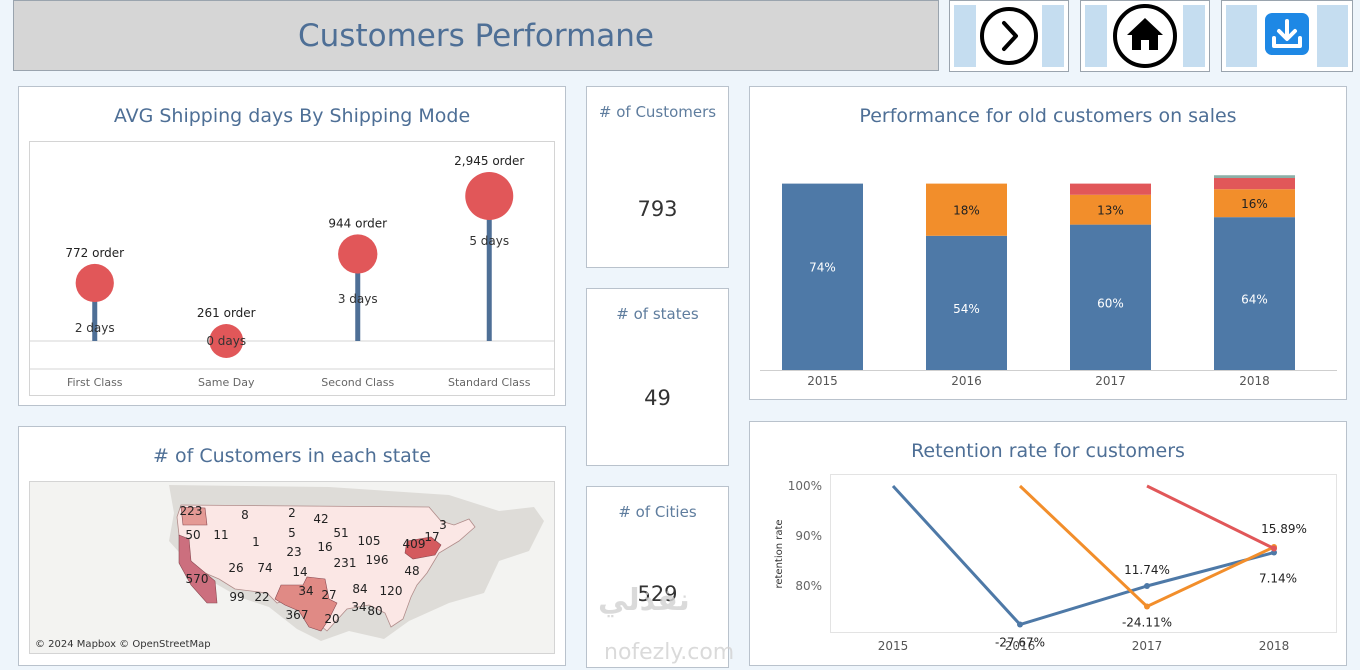 The height and width of the screenshot is (670, 1360). I want to click on map-state-label: 2, so click(292, 513).